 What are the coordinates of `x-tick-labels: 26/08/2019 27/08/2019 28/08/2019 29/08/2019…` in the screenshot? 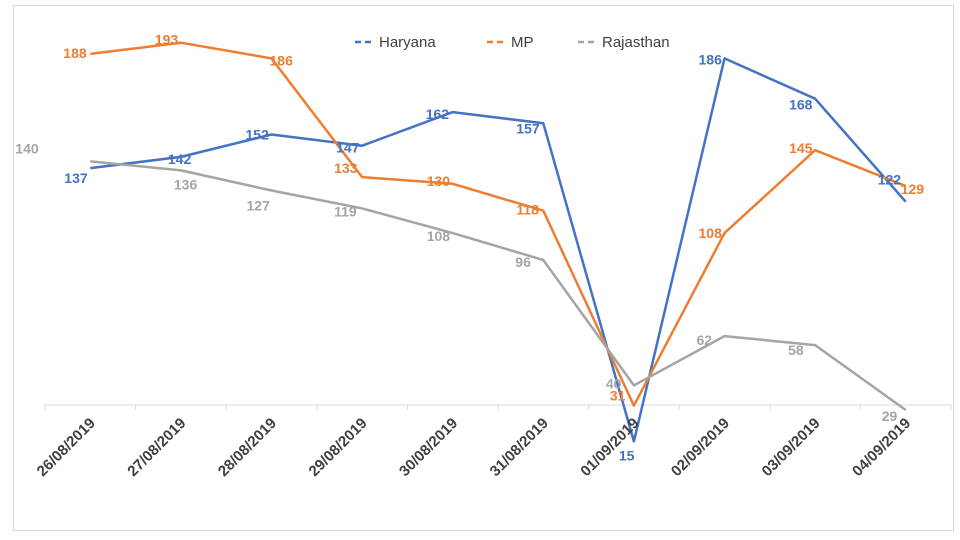 It's located at (474, 447).